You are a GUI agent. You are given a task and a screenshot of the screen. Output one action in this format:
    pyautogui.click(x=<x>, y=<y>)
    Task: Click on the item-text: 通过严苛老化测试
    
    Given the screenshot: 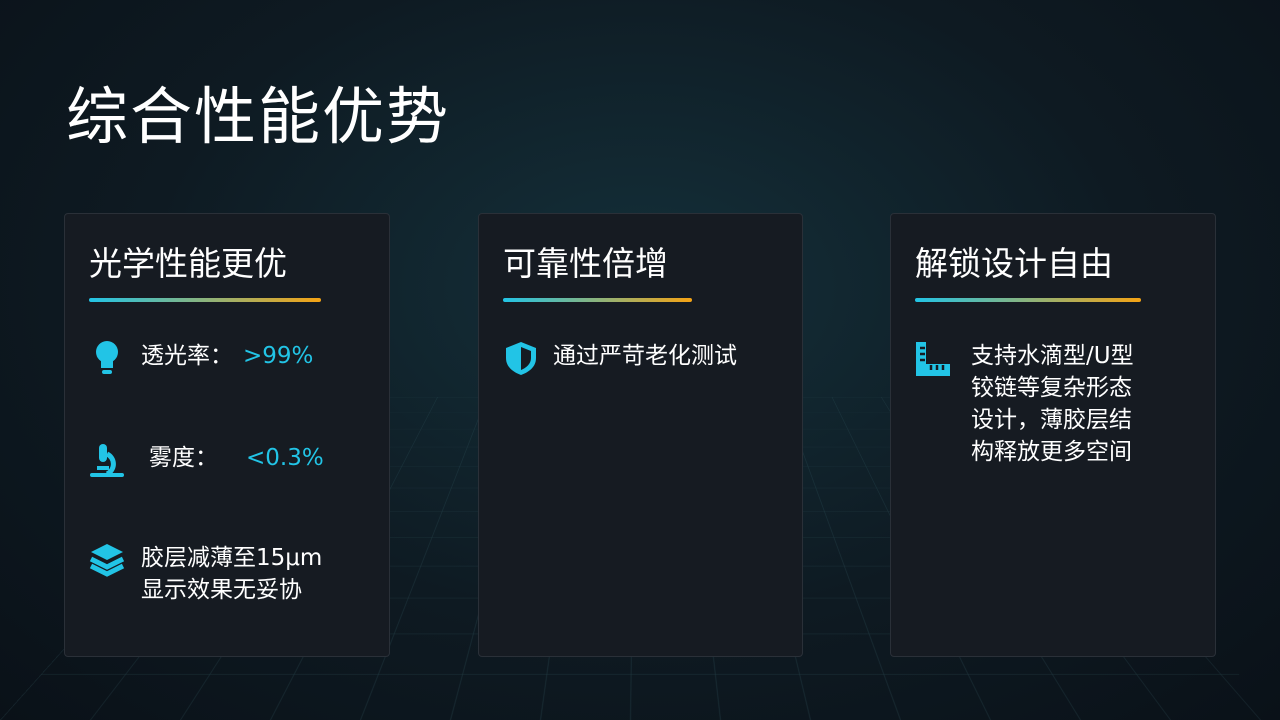 What is the action you would take?
    pyautogui.click(x=645, y=356)
    